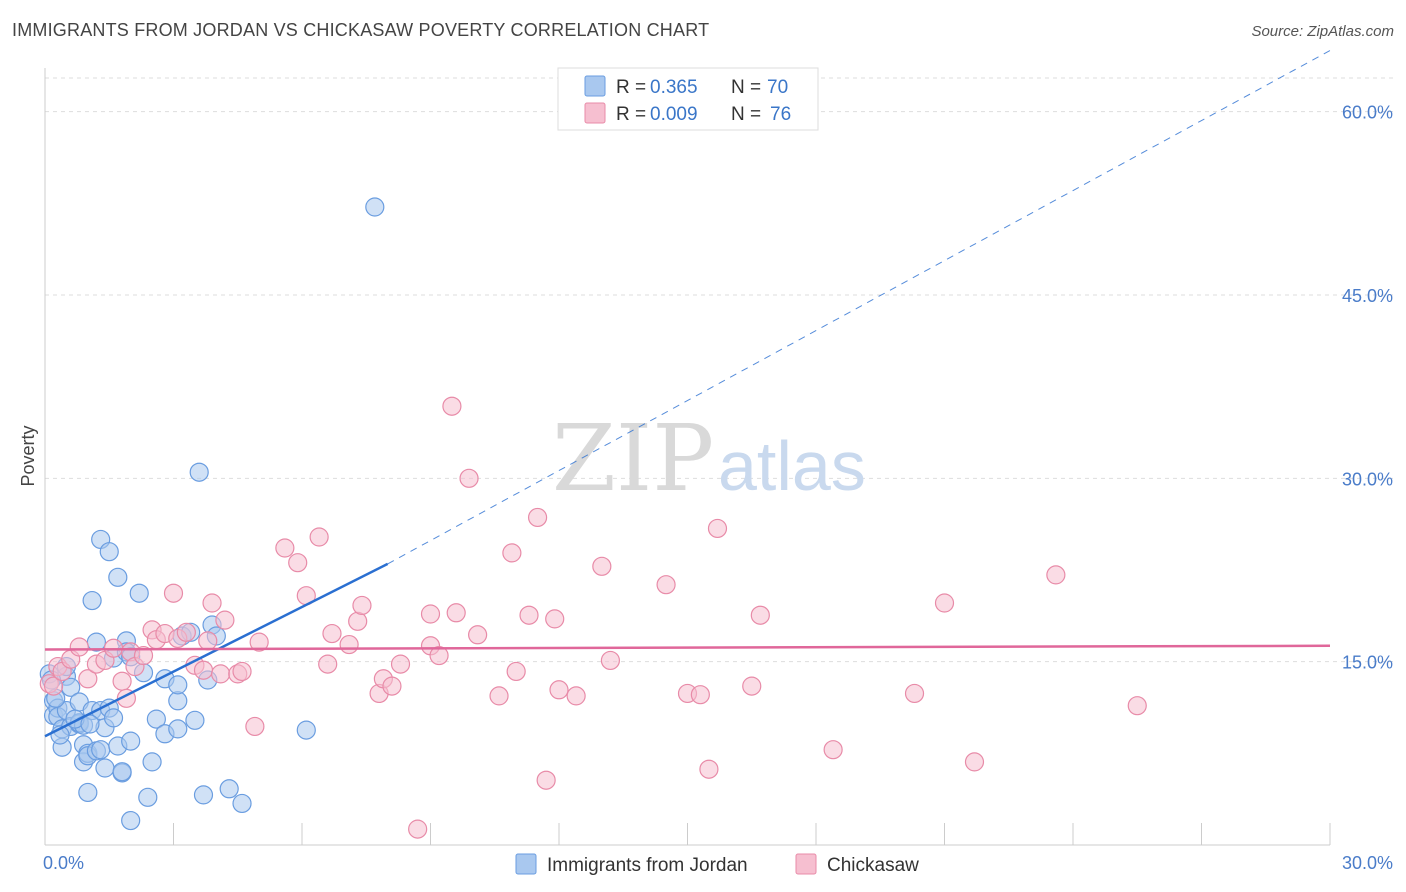 The image size is (1406, 892). What do you see at coordinates (631, 87) in the screenshot?
I see `legend-r-label-1: R =` at bounding box center [631, 87].